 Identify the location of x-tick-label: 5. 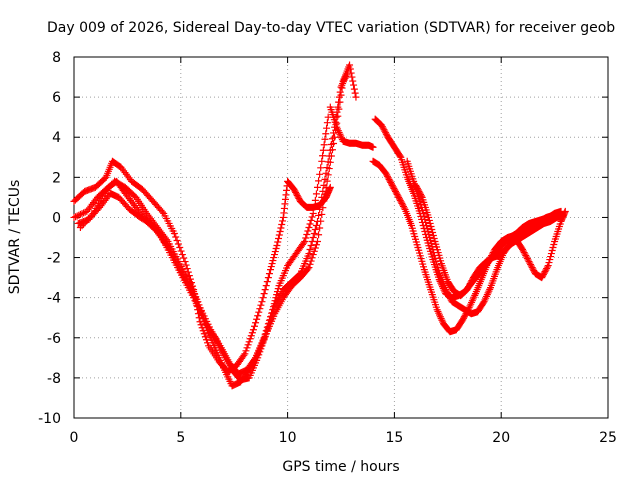
(180, 438).